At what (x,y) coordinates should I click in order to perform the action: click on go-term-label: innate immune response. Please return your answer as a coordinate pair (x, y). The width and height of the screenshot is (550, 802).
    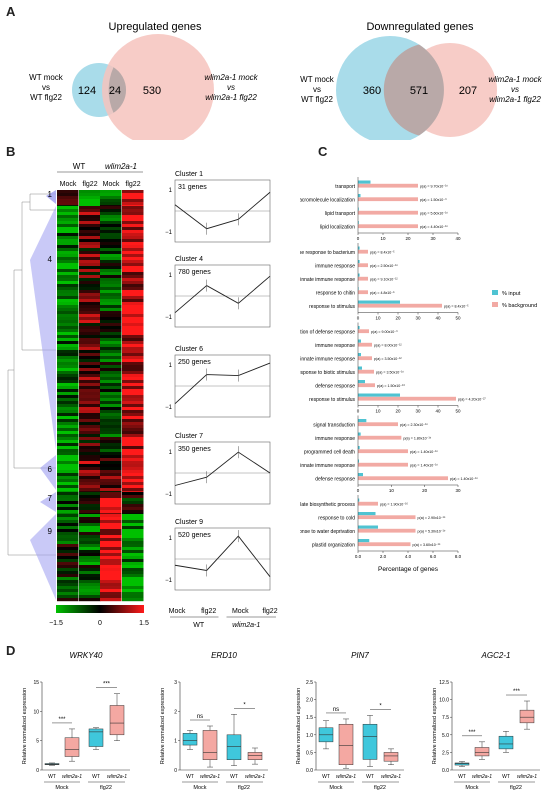
    Looking at the image, I should click on (327, 280).